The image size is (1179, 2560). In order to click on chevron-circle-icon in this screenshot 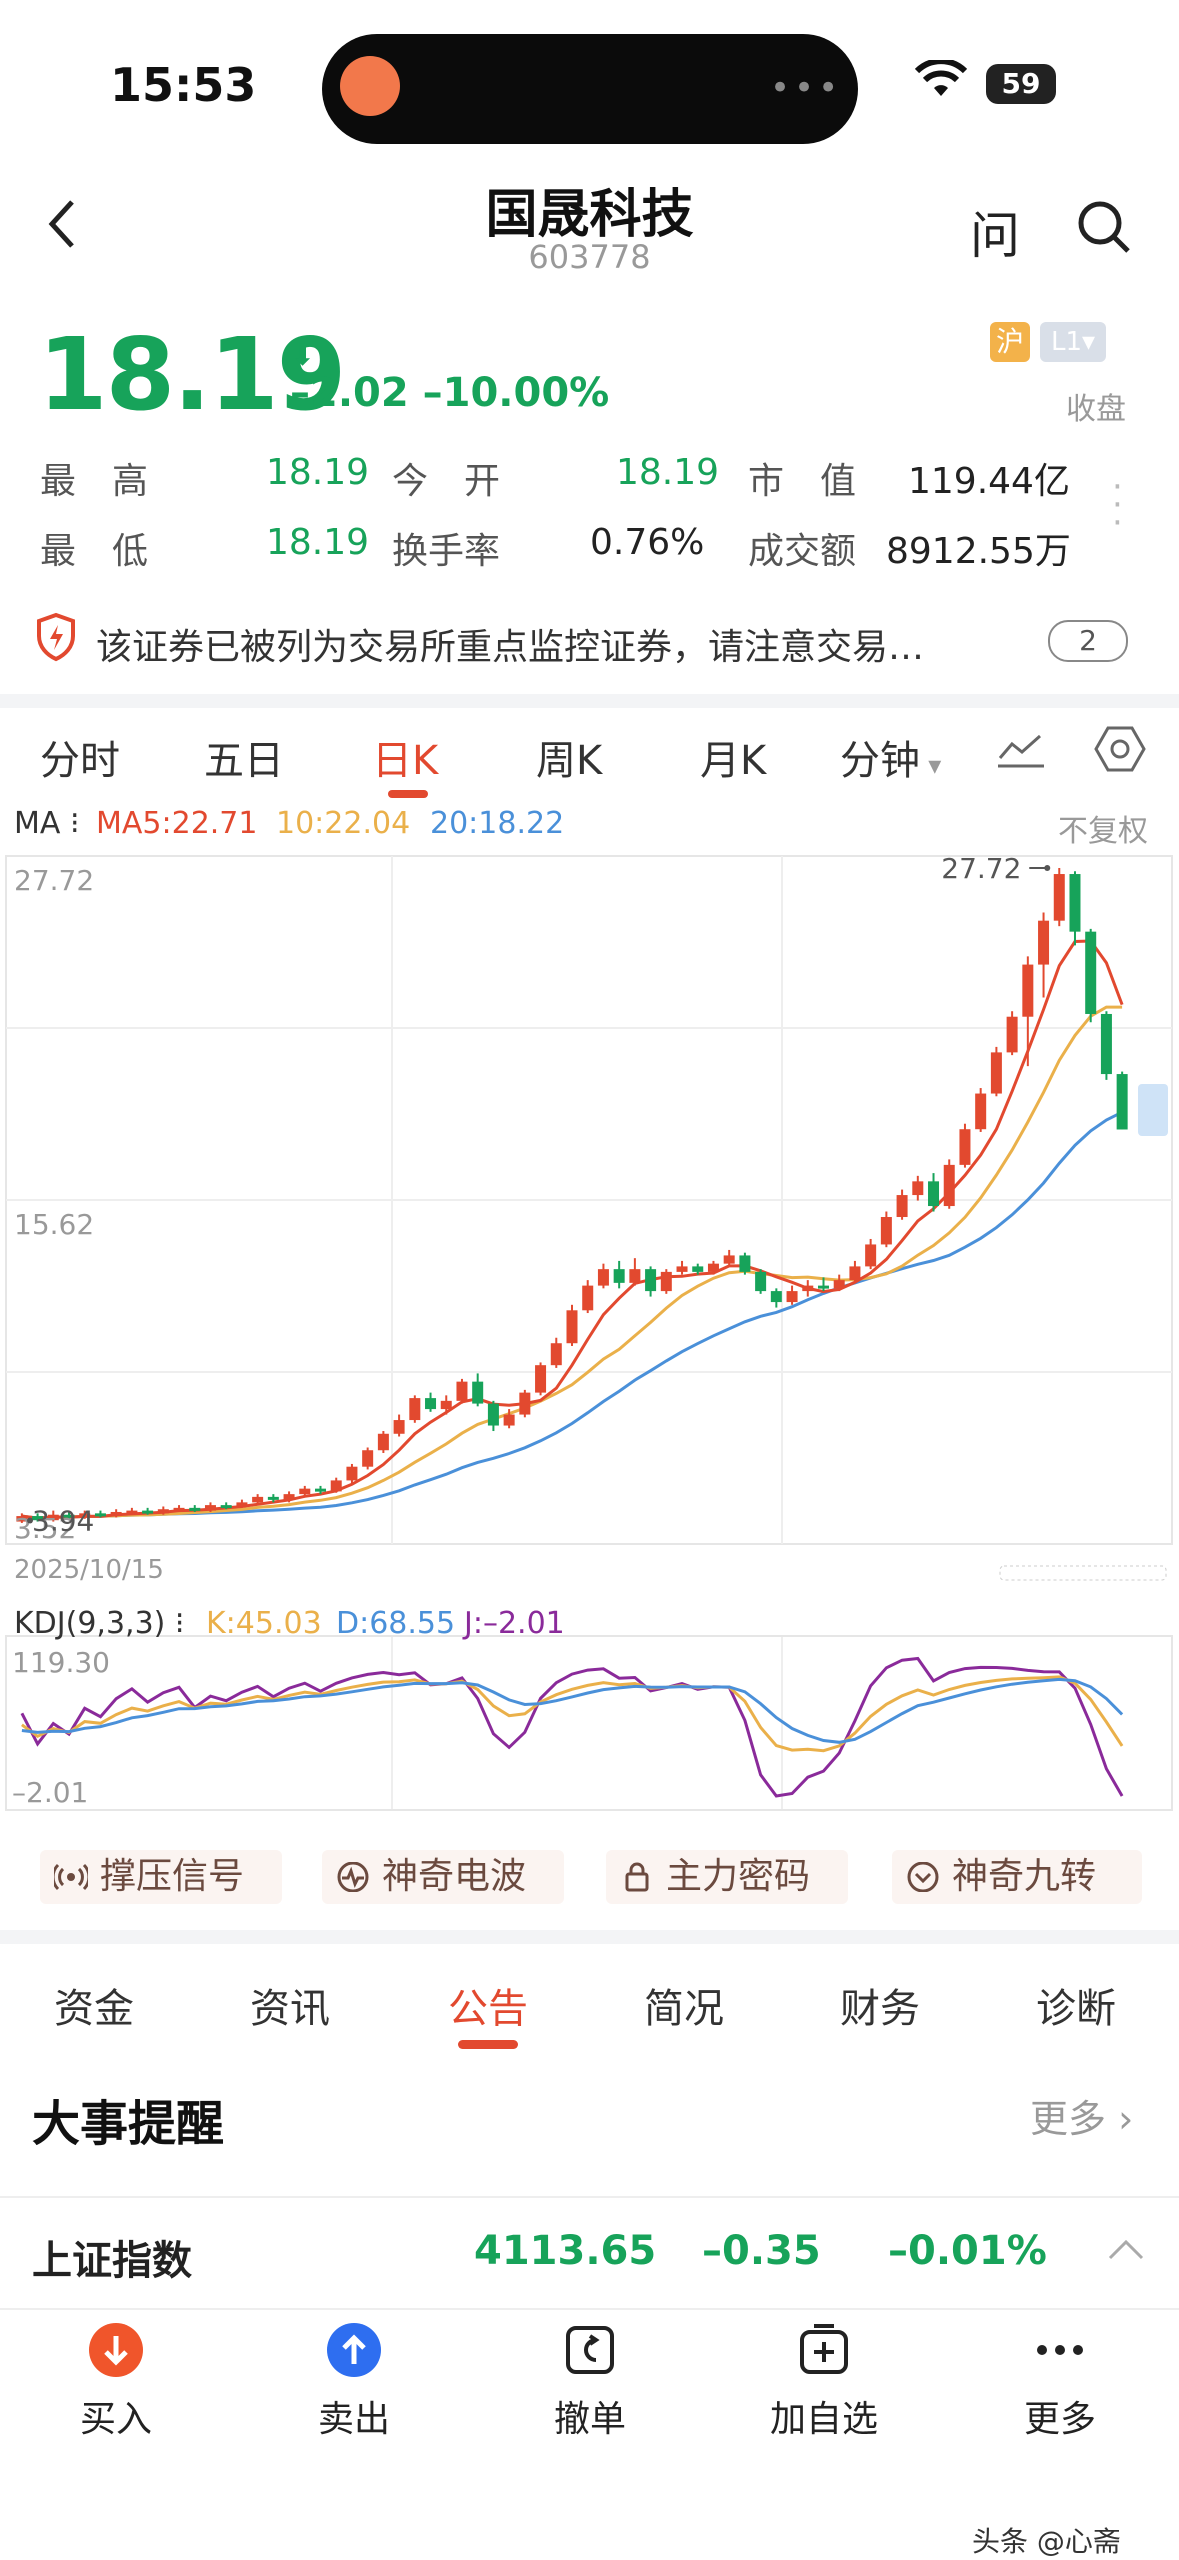, I will do `click(923, 1877)`.